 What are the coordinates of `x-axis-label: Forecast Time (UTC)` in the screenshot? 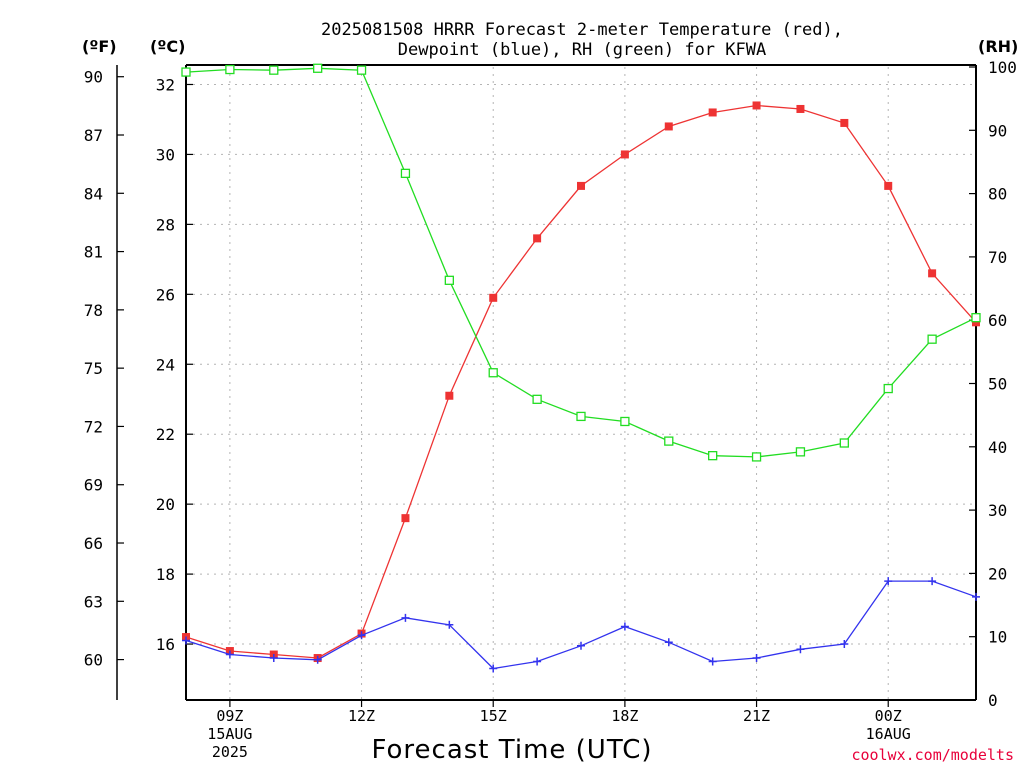 It's located at (511, 750).